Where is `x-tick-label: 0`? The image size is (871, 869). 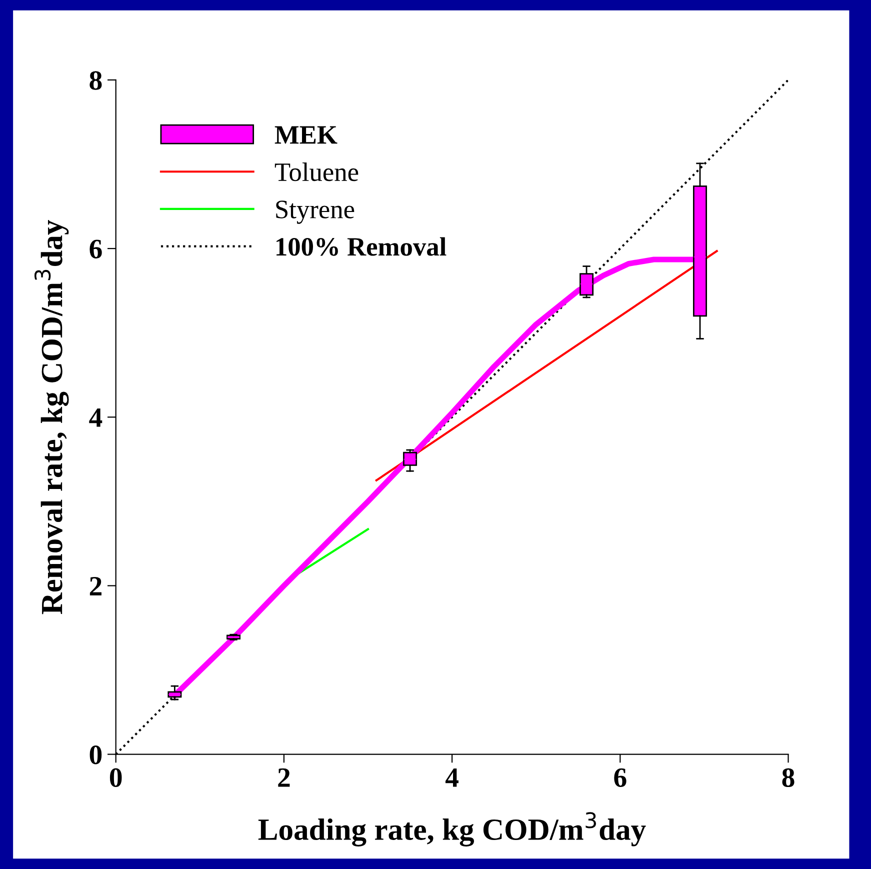
x-tick-label: 0 is located at coordinates (116, 778).